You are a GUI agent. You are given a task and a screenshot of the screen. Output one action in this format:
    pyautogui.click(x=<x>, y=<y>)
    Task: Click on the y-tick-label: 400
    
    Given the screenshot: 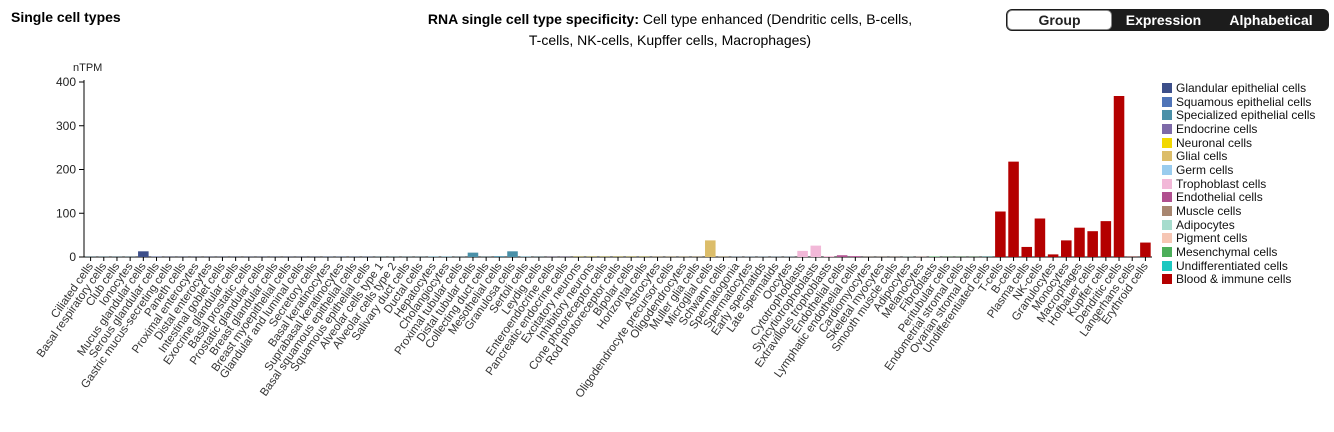 What is the action you would take?
    pyautogui.click(x=66, y=82)
    